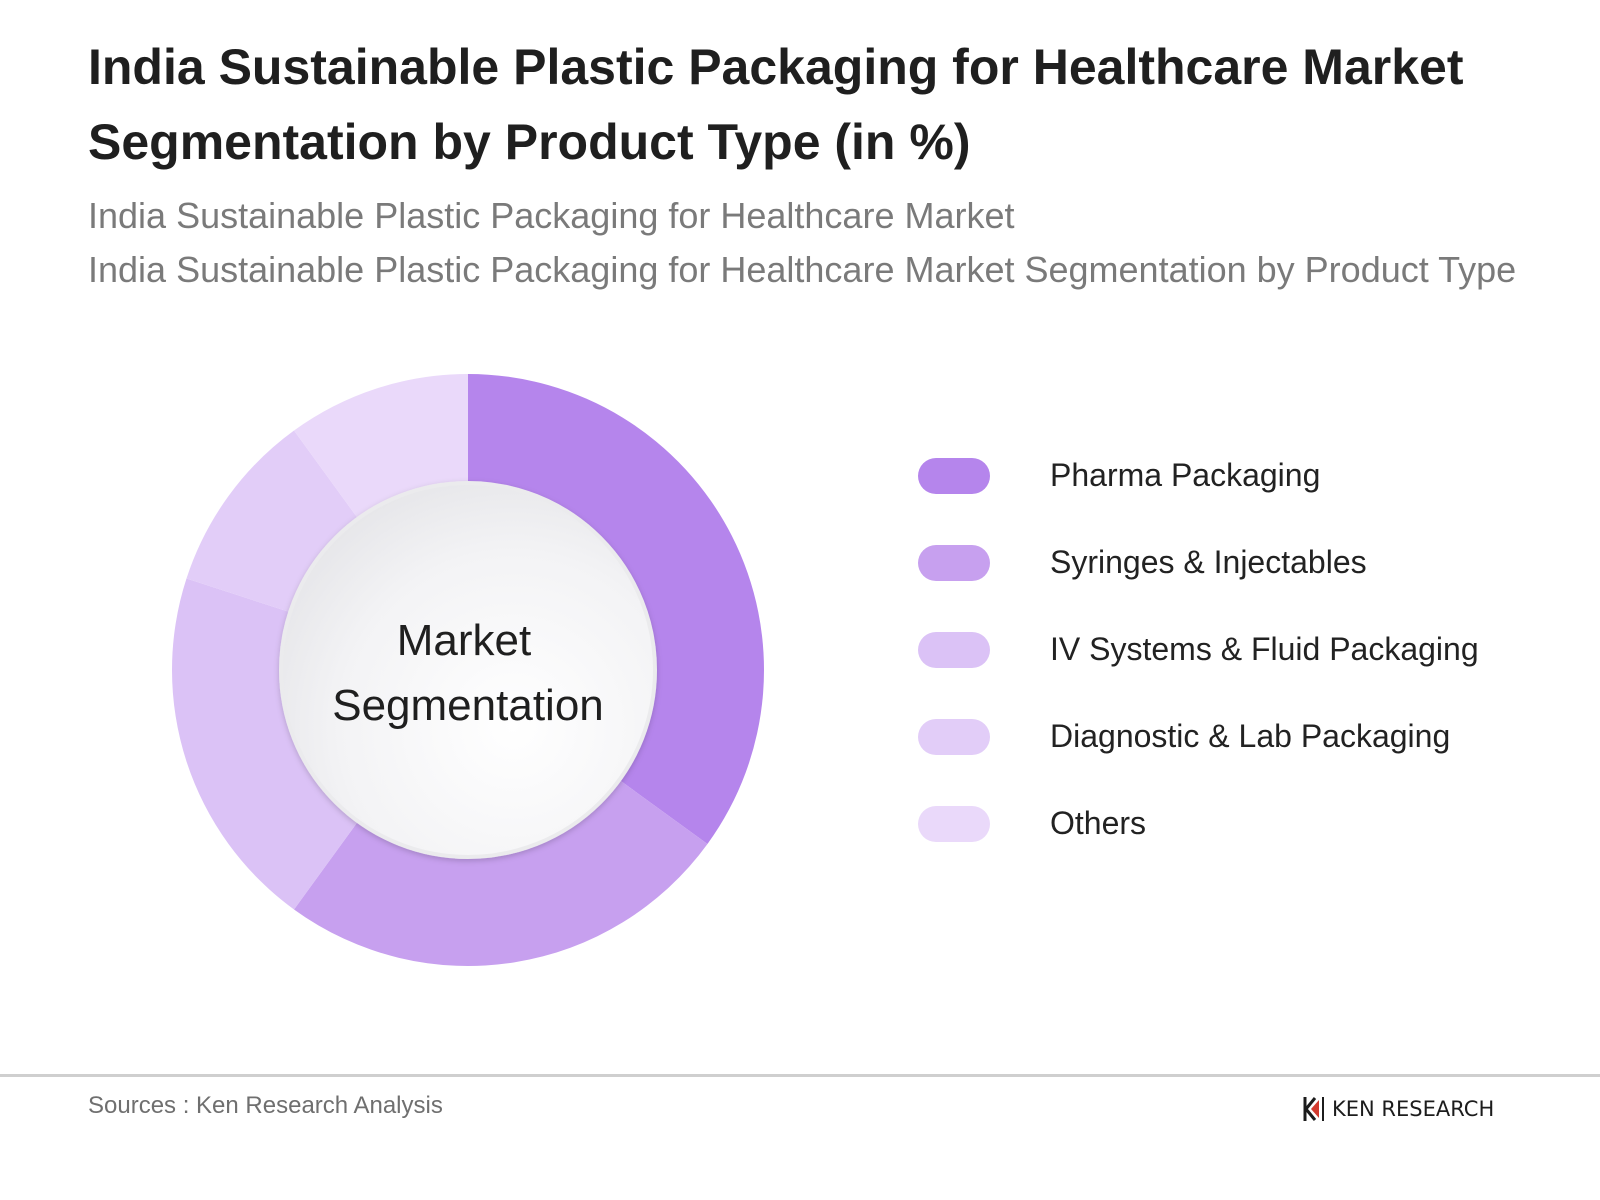 This screenshot has height=1200, width=1600. Describe the element at coordinates (800, 1075) in the screenshot. I see `footer-divider` at that location.